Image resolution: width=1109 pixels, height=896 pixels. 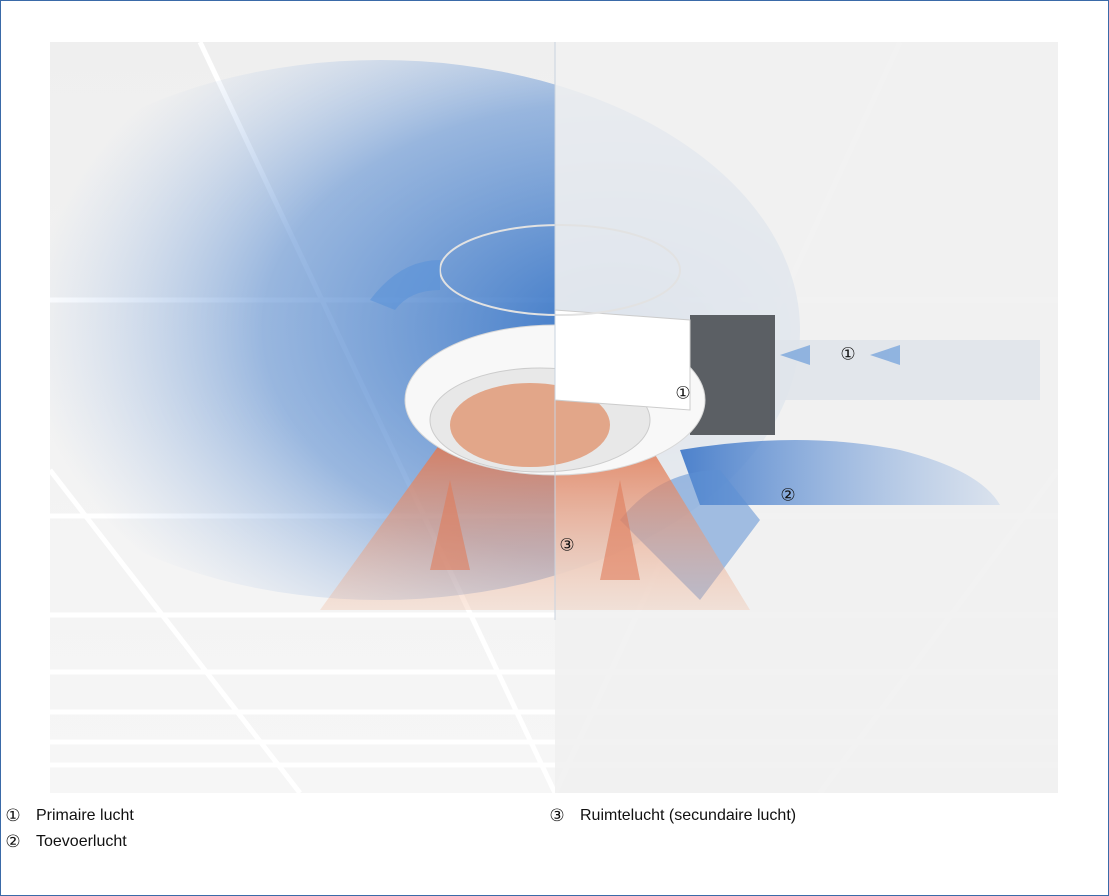 I want to click on legend-marker: ①, so click(x=13, y=815).